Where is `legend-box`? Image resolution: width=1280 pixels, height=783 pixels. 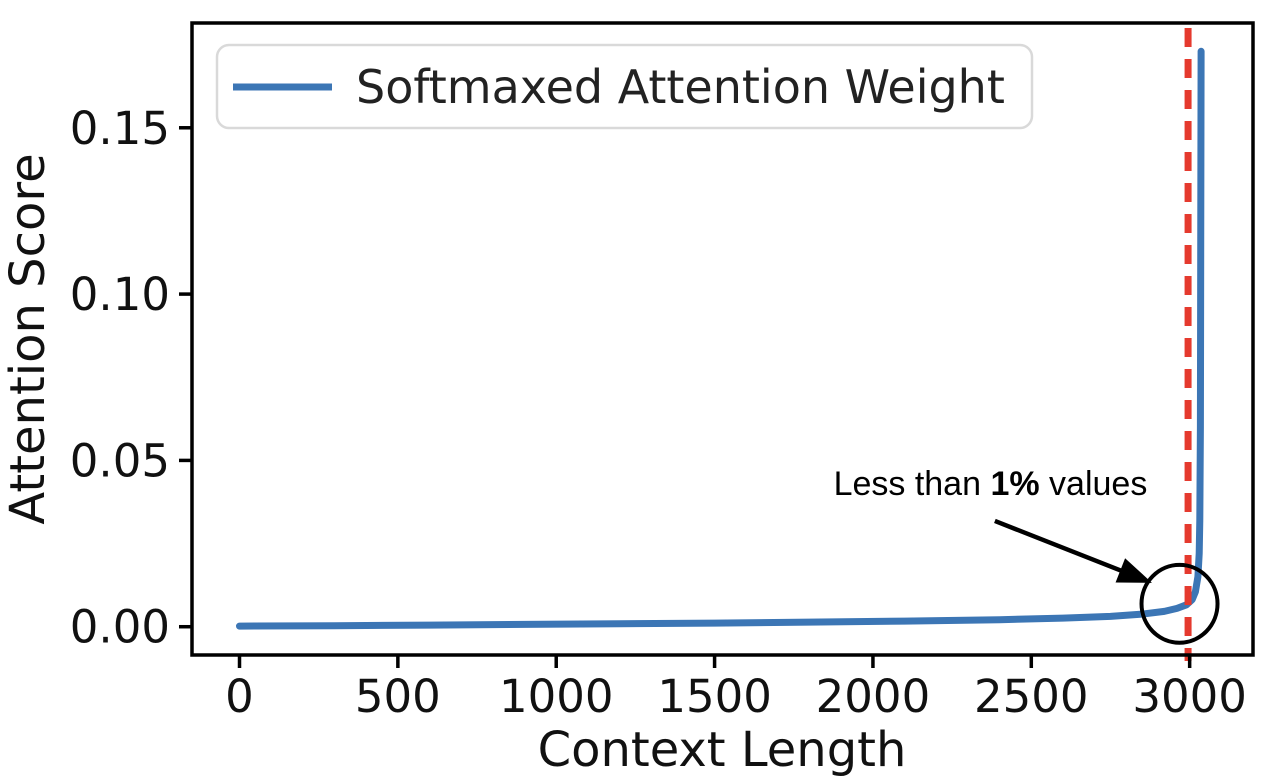 legend-box is located at coordinates (624, 86).